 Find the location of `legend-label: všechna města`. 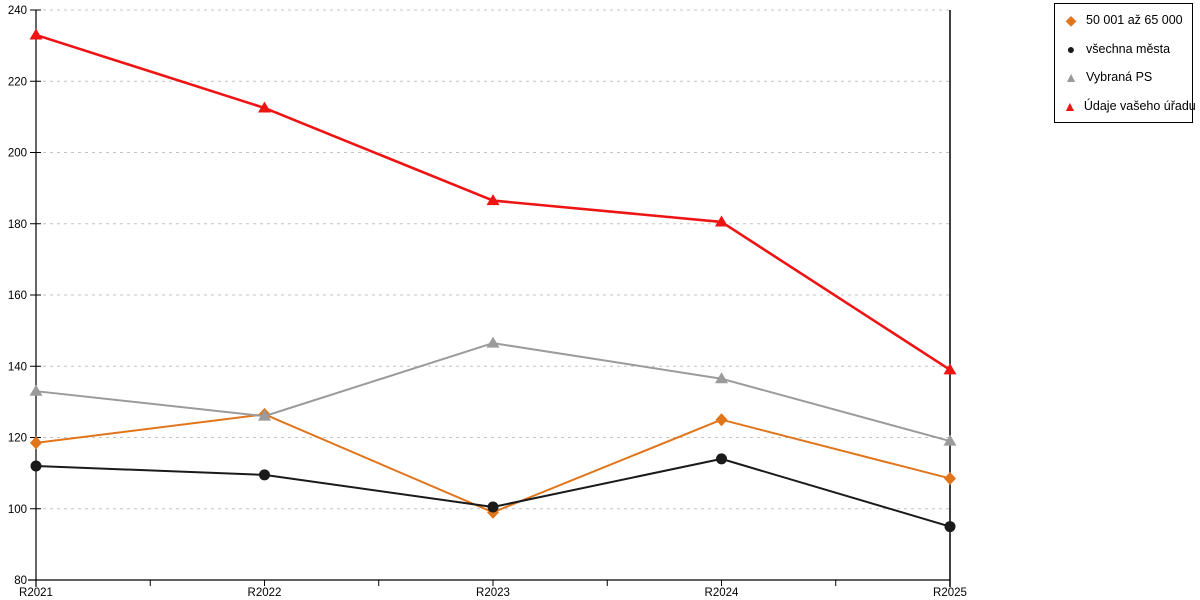

legend-label: všechna města is located at coordinates (1128, 48).